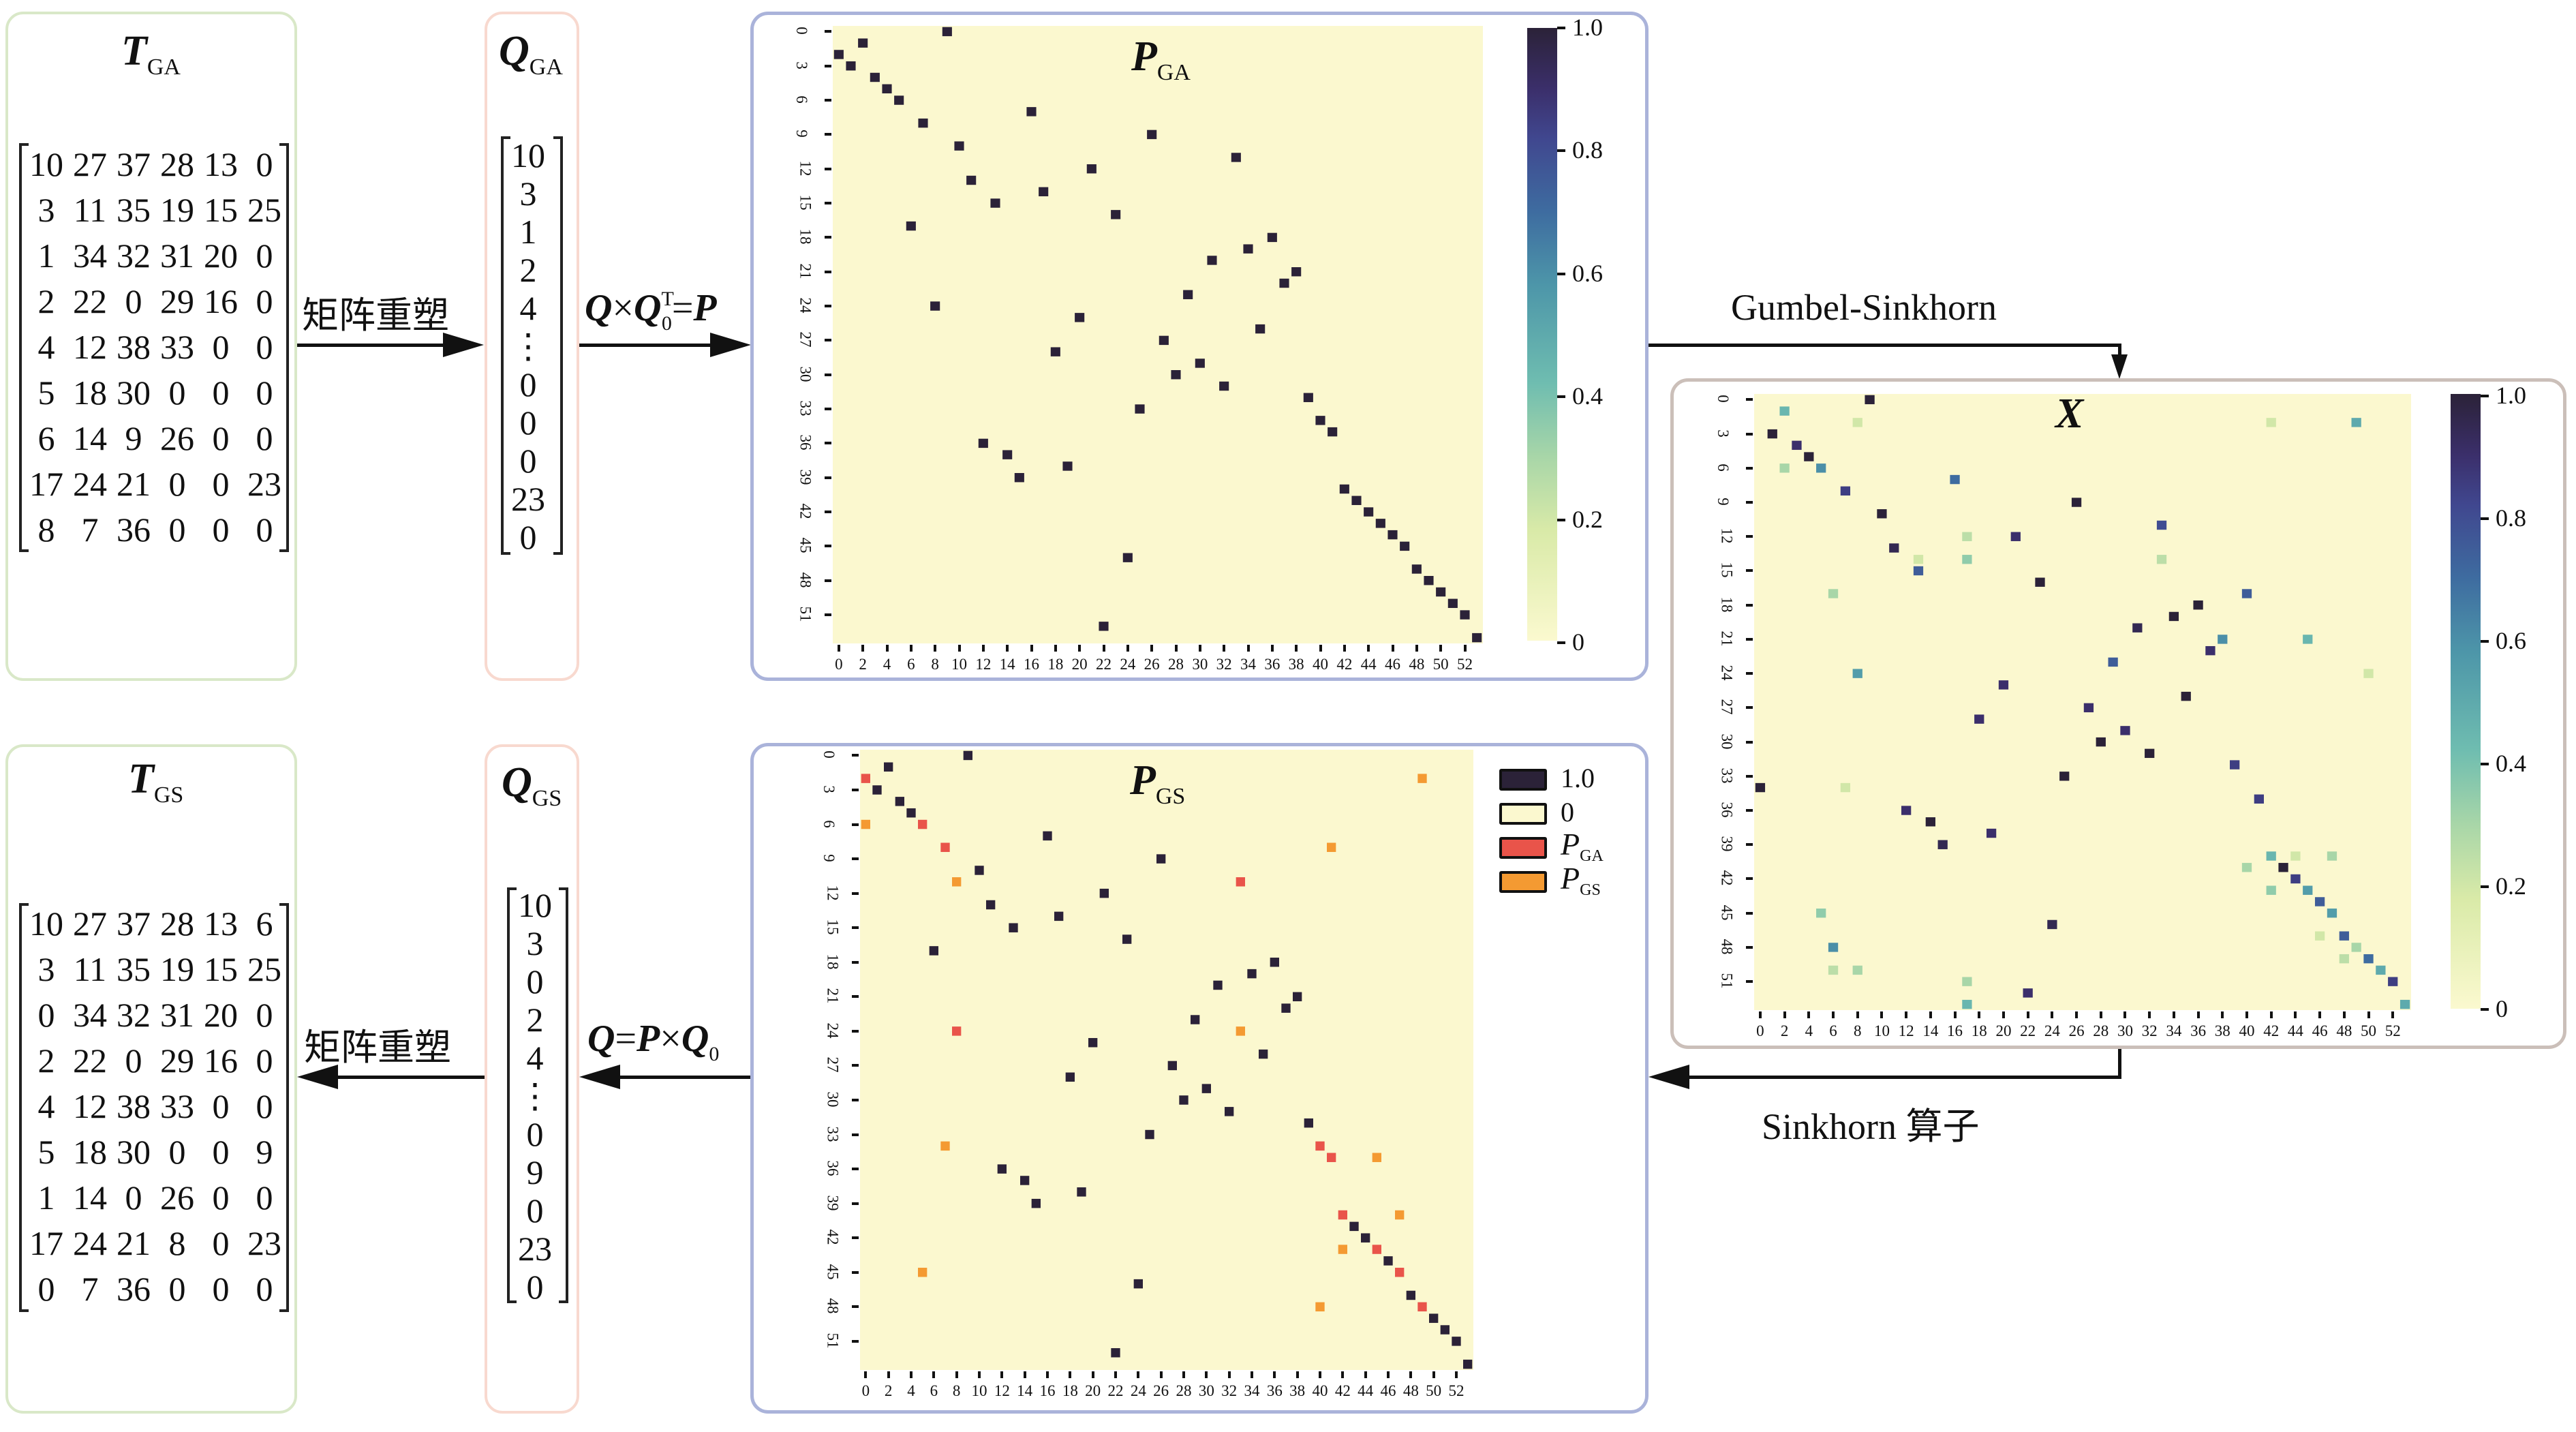 The height and width of the screenshot is (1432, 2576). I want to click on matrix-cell: 30, so click(134, 1152).